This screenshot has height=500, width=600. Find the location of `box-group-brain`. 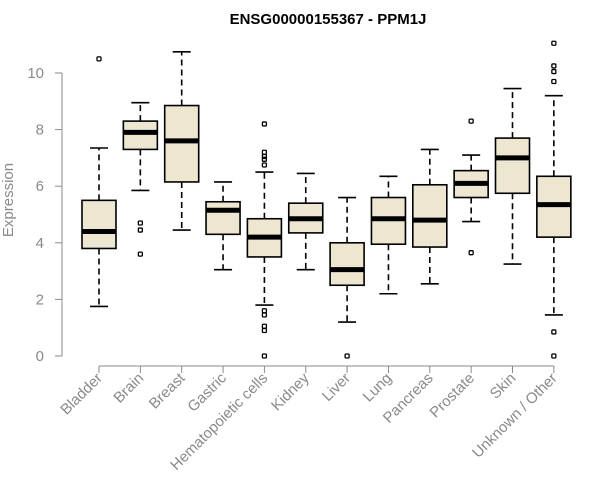

box-group-brain is located at coordinates (140, 179).